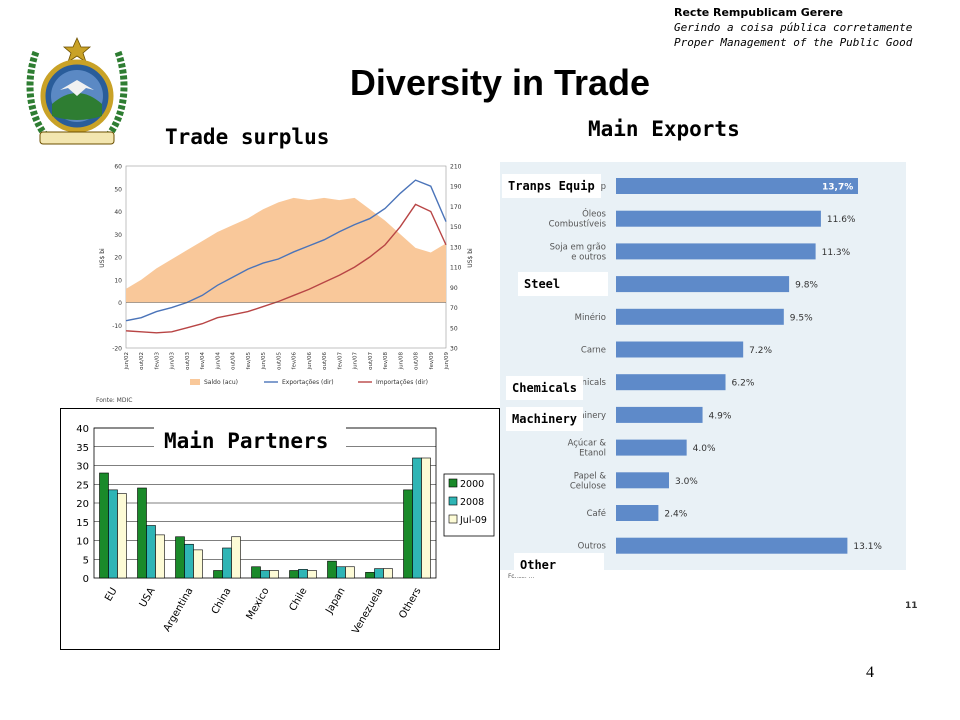 This screenshot has height=720, width=960. What do you see at coordinates (234, 360) in the screenshot?
I see `x-tick-label: out/04` at bounding box center [234, 360].